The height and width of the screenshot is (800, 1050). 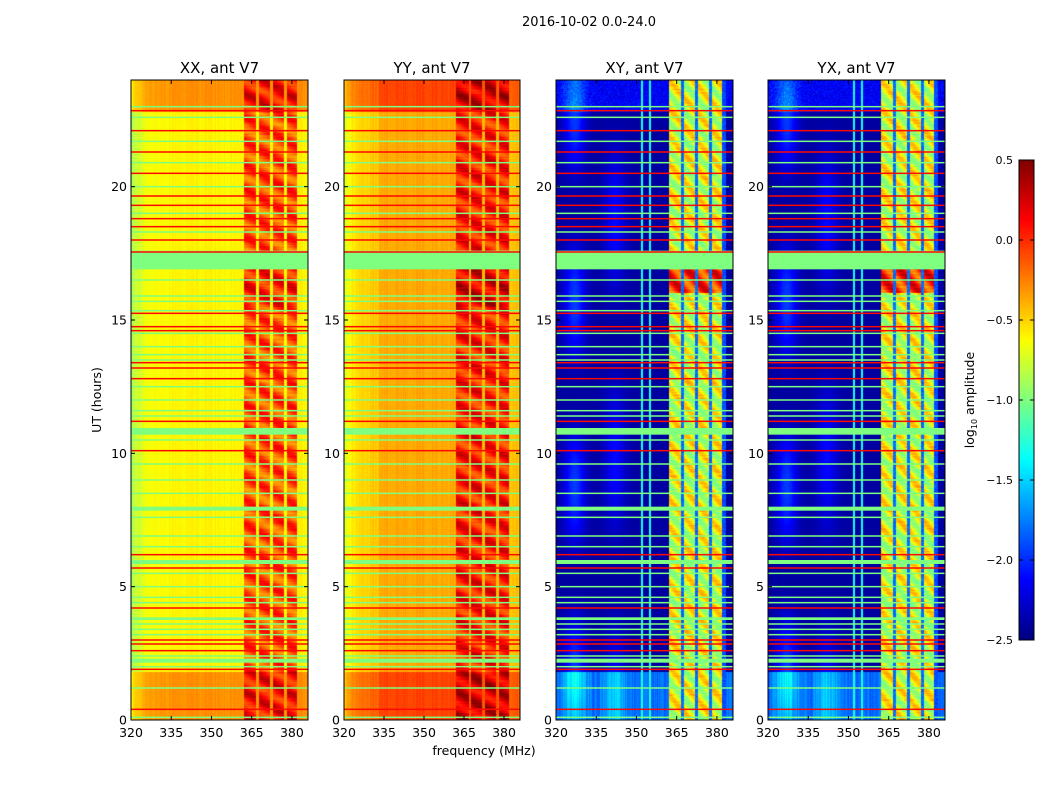 I want to click on x-tick-label: 320, so click(x=344, y=732).